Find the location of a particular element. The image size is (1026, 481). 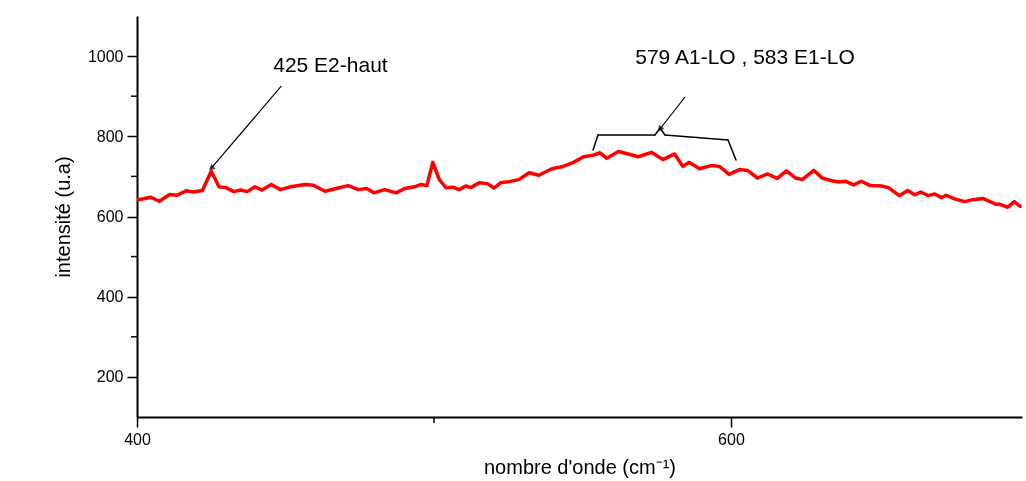

y-tick-label: 600 is located at coordinates (110, 216).